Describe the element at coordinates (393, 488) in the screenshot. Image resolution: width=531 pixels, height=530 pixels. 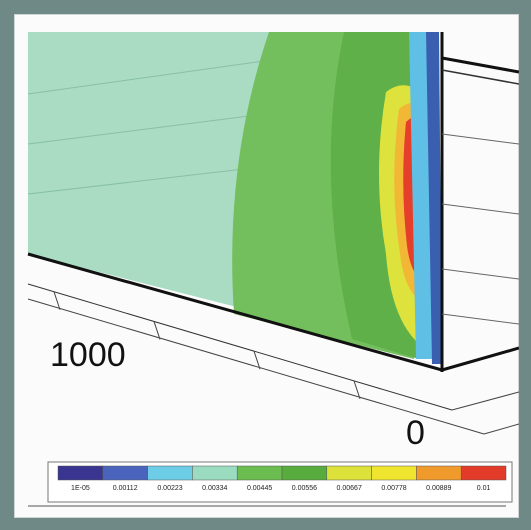
I see `colorbar-tick-label: 0.00778` at that location.